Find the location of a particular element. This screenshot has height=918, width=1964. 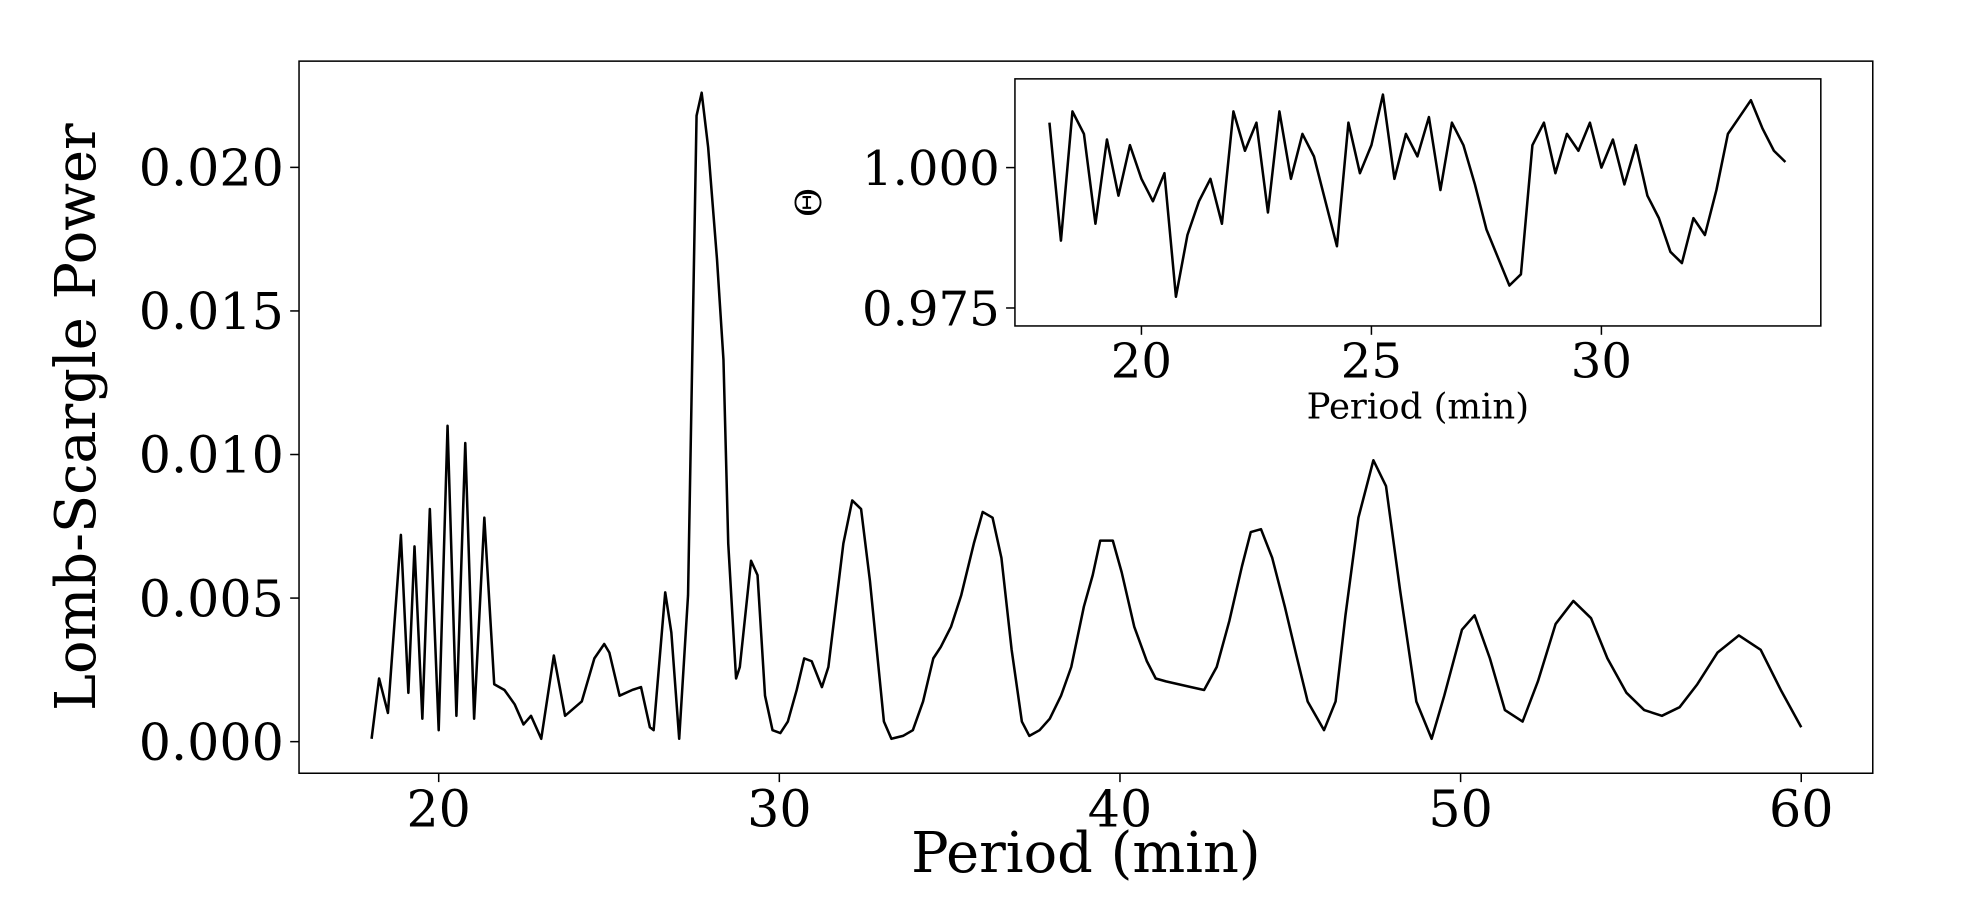

y-tick-label: 0.015 is located at coordinates (211, 311).